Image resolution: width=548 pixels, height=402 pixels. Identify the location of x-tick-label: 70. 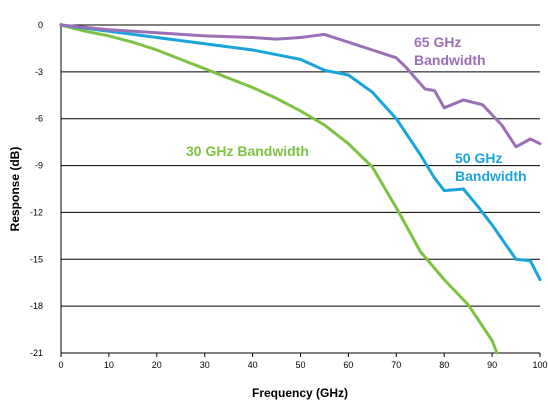
(396, 365).